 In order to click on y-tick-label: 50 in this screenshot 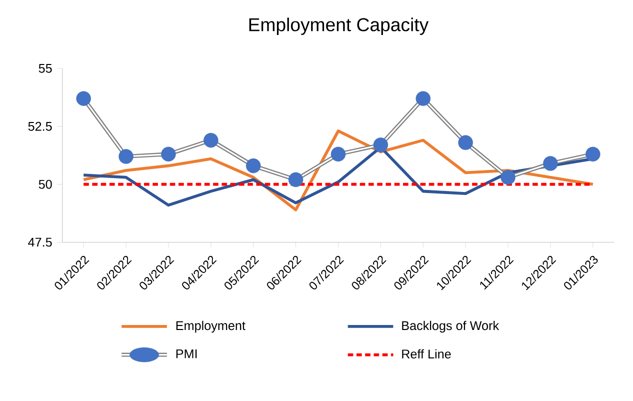, I will do `click(45, 184)`.